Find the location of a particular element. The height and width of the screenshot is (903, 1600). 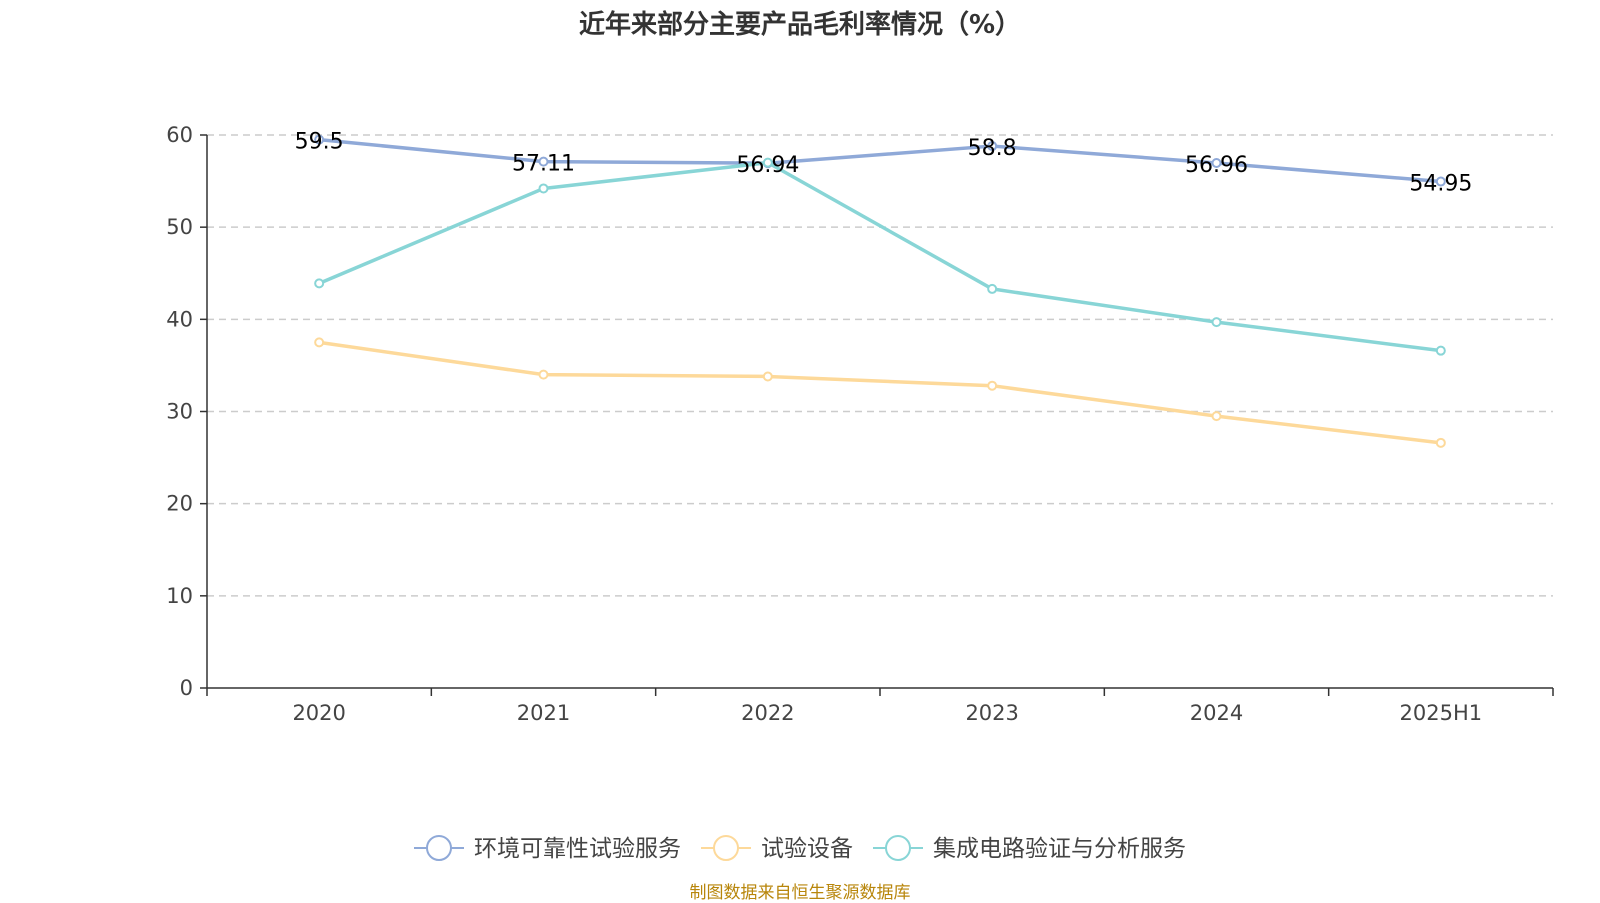

source-note: 制图数据来自恒生聚源数据库 is located at coordinates (800, 893).